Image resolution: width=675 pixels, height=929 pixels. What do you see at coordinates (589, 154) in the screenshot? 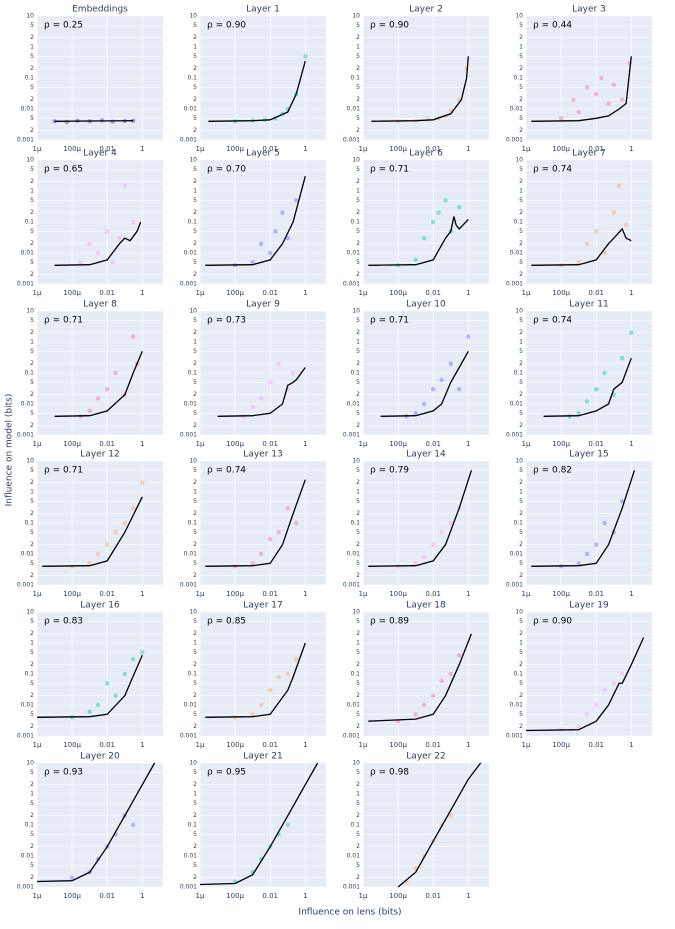
I see `panel-title: Layer 7` at bounding box center [589, 154].